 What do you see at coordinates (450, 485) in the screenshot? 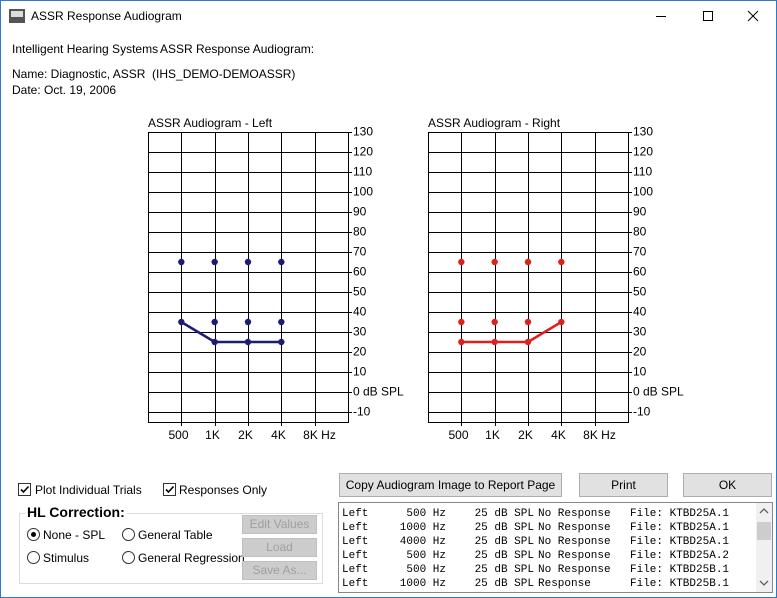
I see `copy-button: Copy Audiogram Image to Report Page` at bounding box center [450, 485].